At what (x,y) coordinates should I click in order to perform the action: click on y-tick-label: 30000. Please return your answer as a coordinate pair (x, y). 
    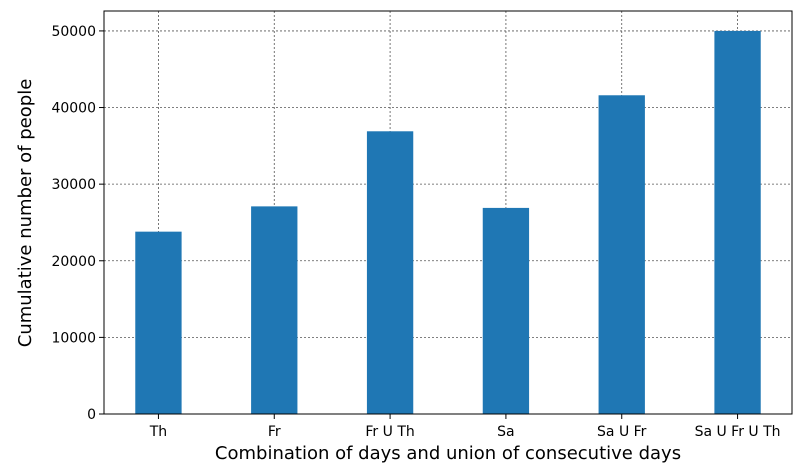
    Looking at the image, I should click on (73, 185).